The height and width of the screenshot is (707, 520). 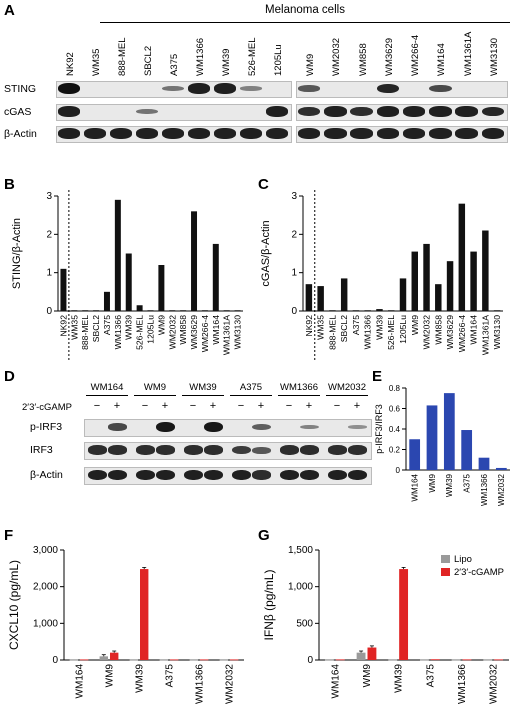 What do you see at coordinates (310, 660) in the screenshot?
I see `chart-g-ytick-label: 0` at bounding box center [310, 660].